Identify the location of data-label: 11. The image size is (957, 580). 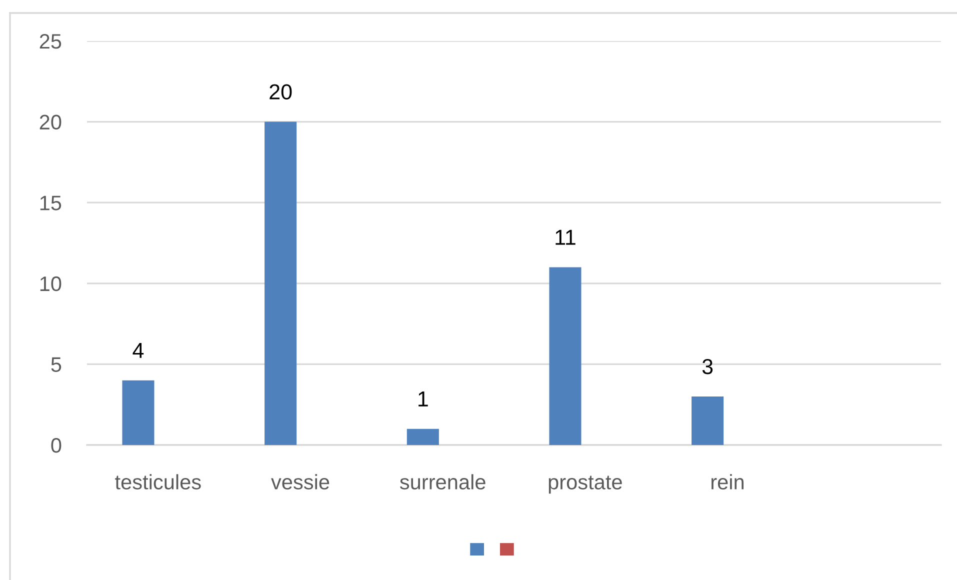
(566, 237).